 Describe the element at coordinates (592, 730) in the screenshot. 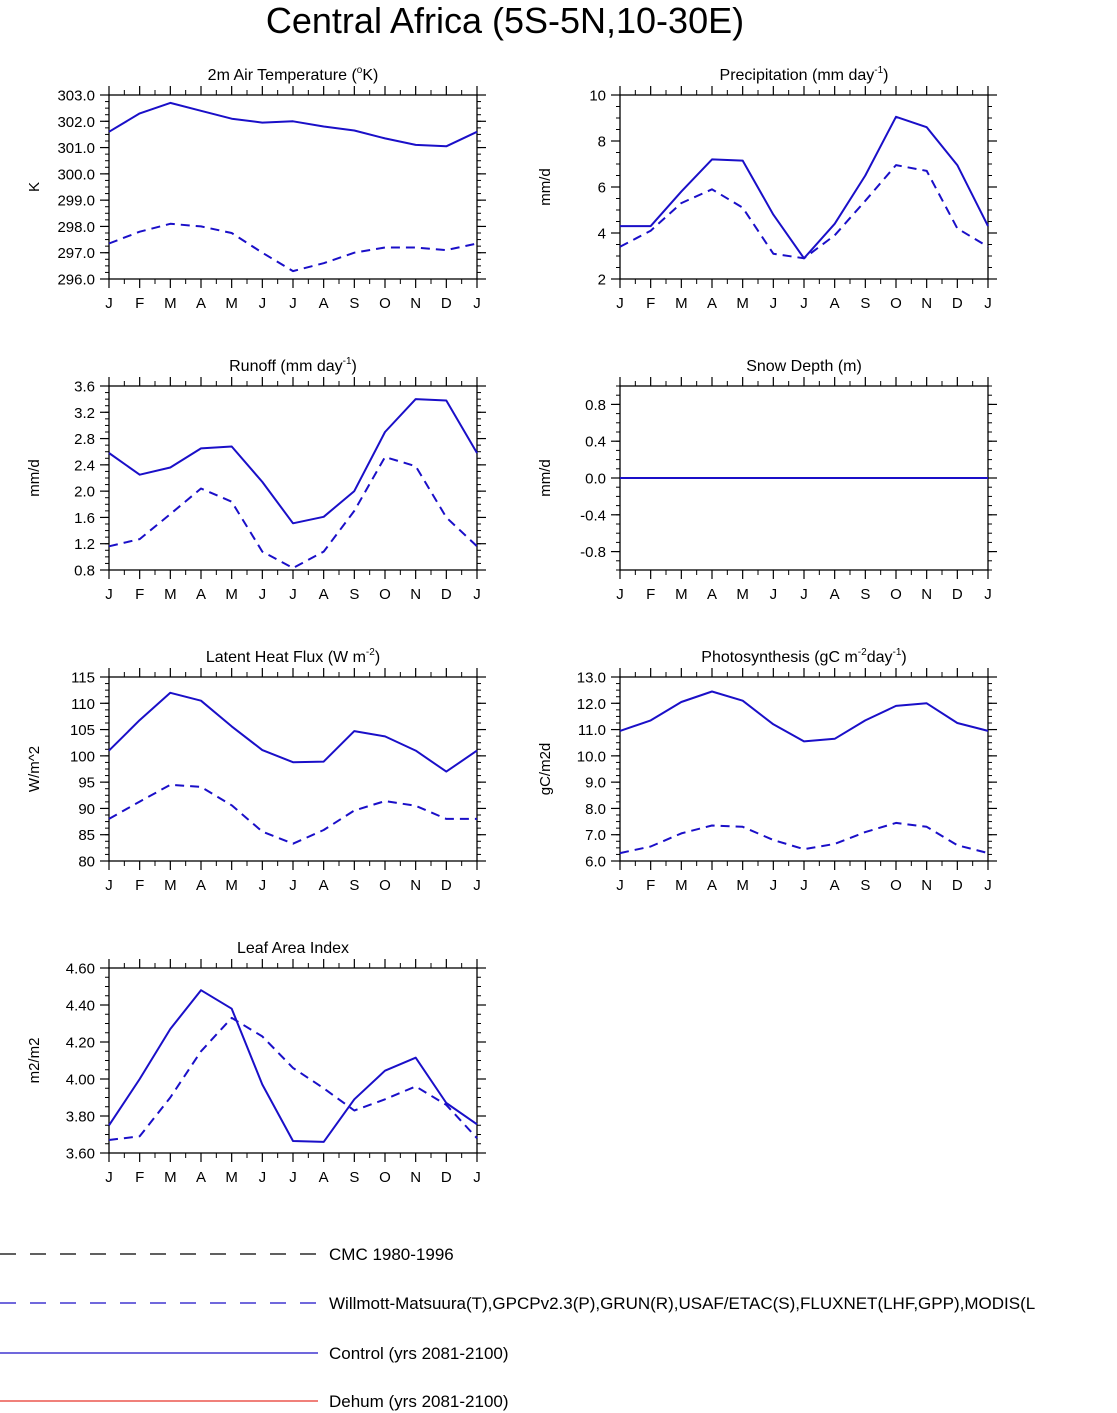

I see `y-tick-label: 11.0` at that location.